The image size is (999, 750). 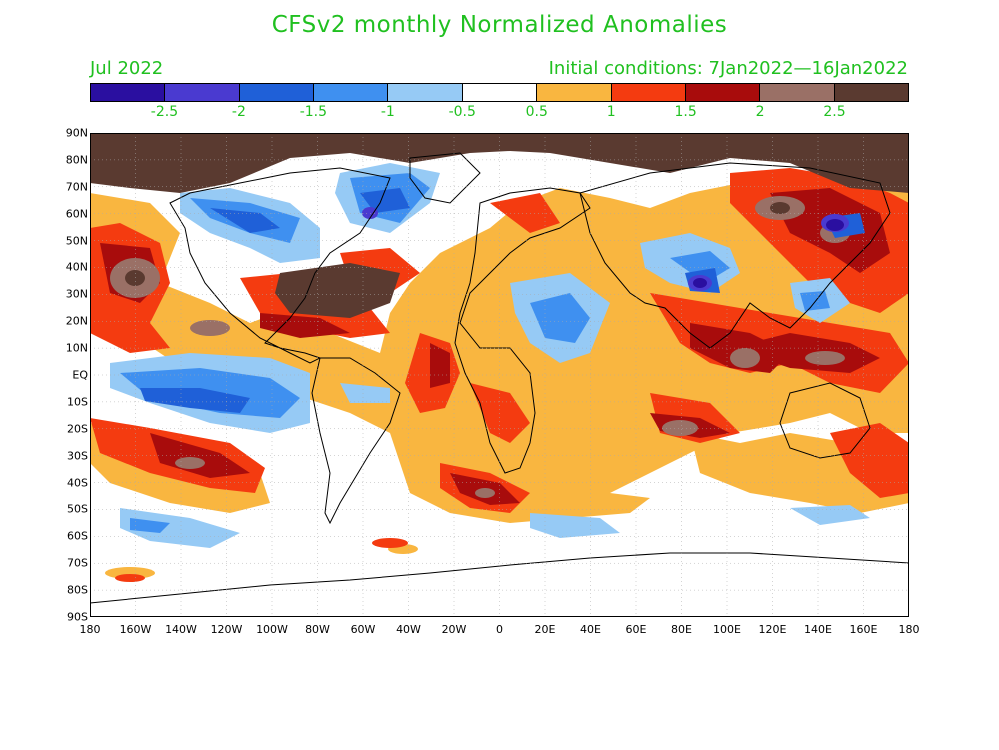 I want to click on colorbar-label: -1, so click(x=387, y=112).